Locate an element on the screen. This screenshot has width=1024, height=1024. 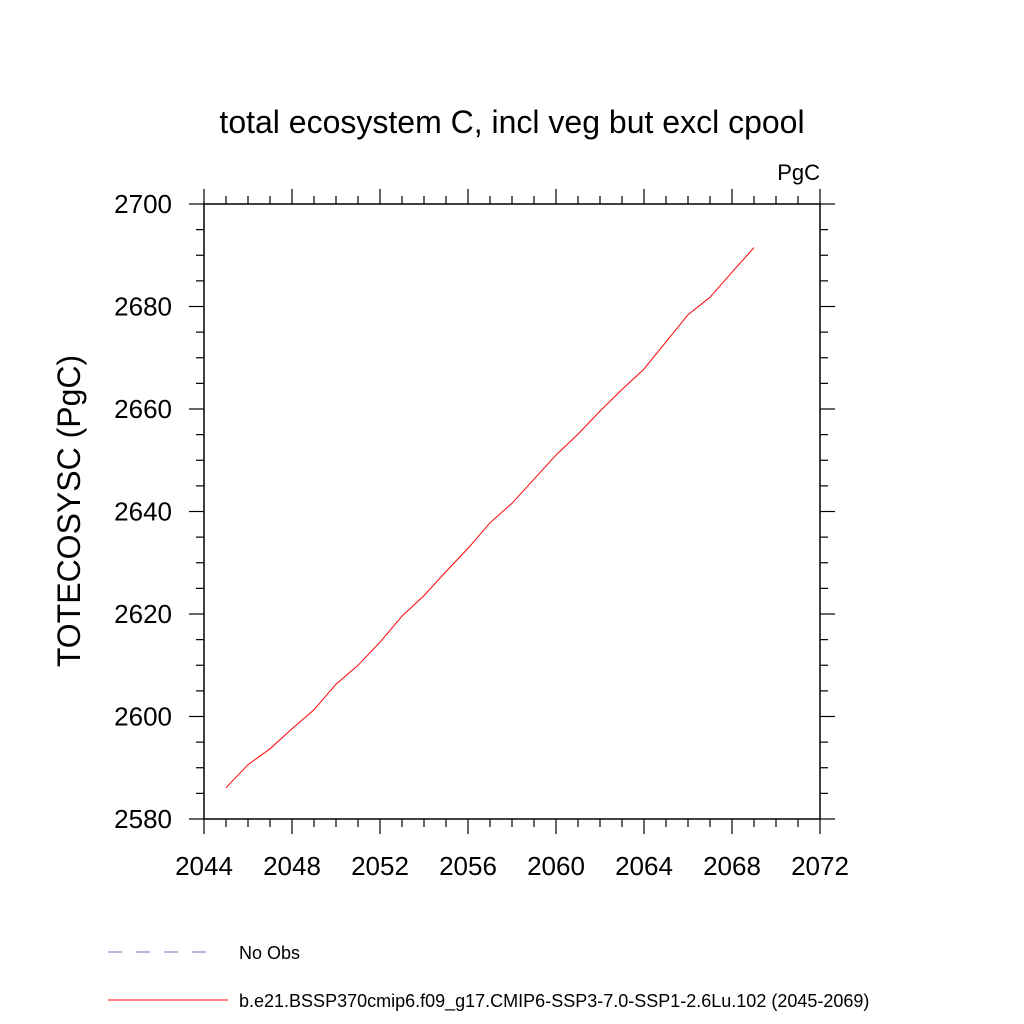
y-tick-label: 2620 is located at coordinates (143, 614).